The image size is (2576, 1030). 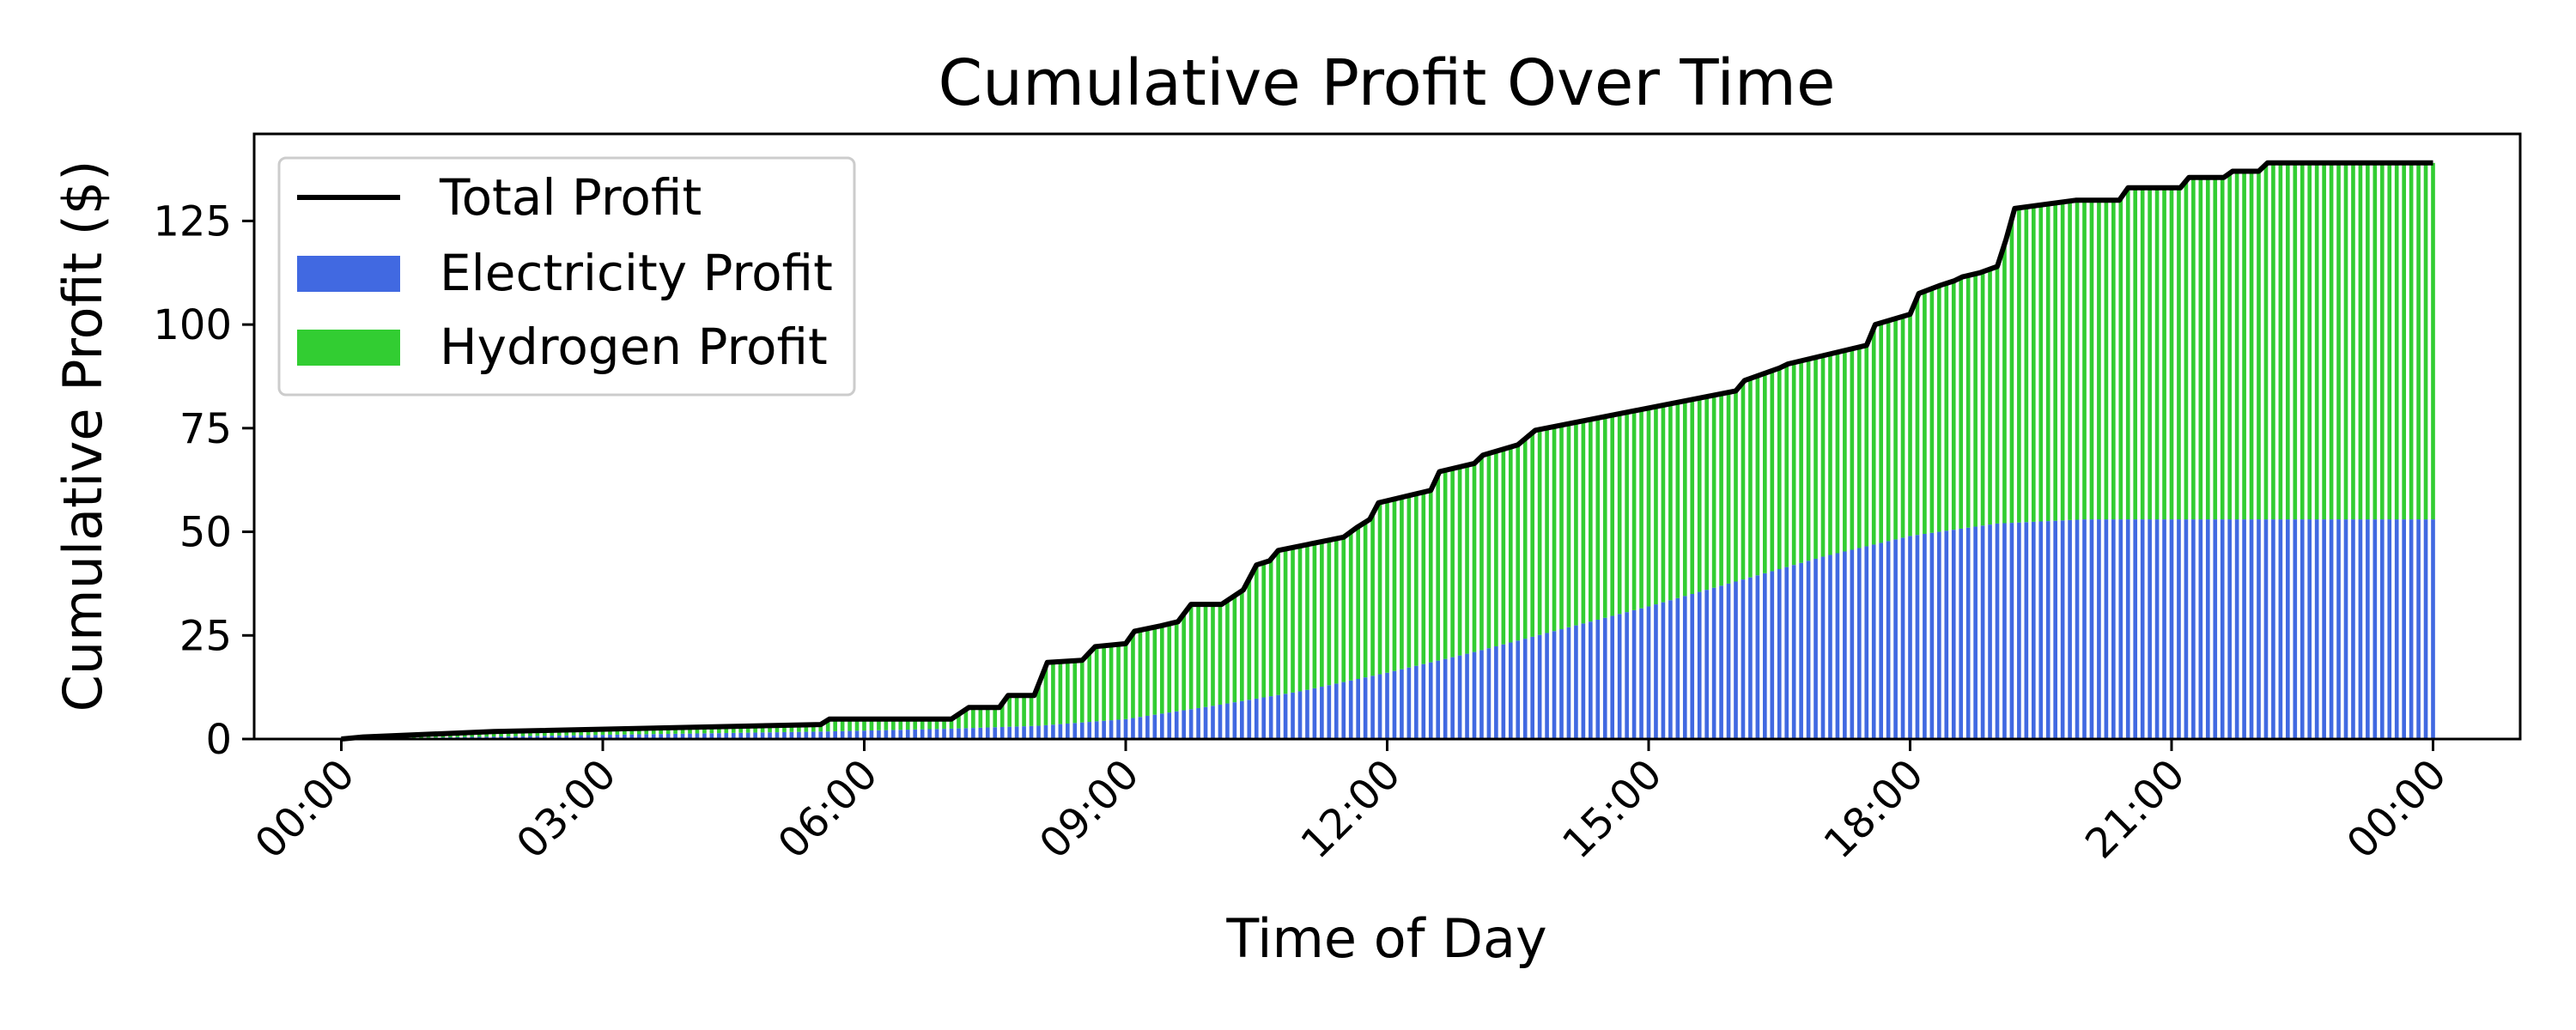 What do you see at coordinates (1386, 83) in the screenshot?
I see `chart-title: Cumulative Profit Over Time` at bounding box center [1386, 83].